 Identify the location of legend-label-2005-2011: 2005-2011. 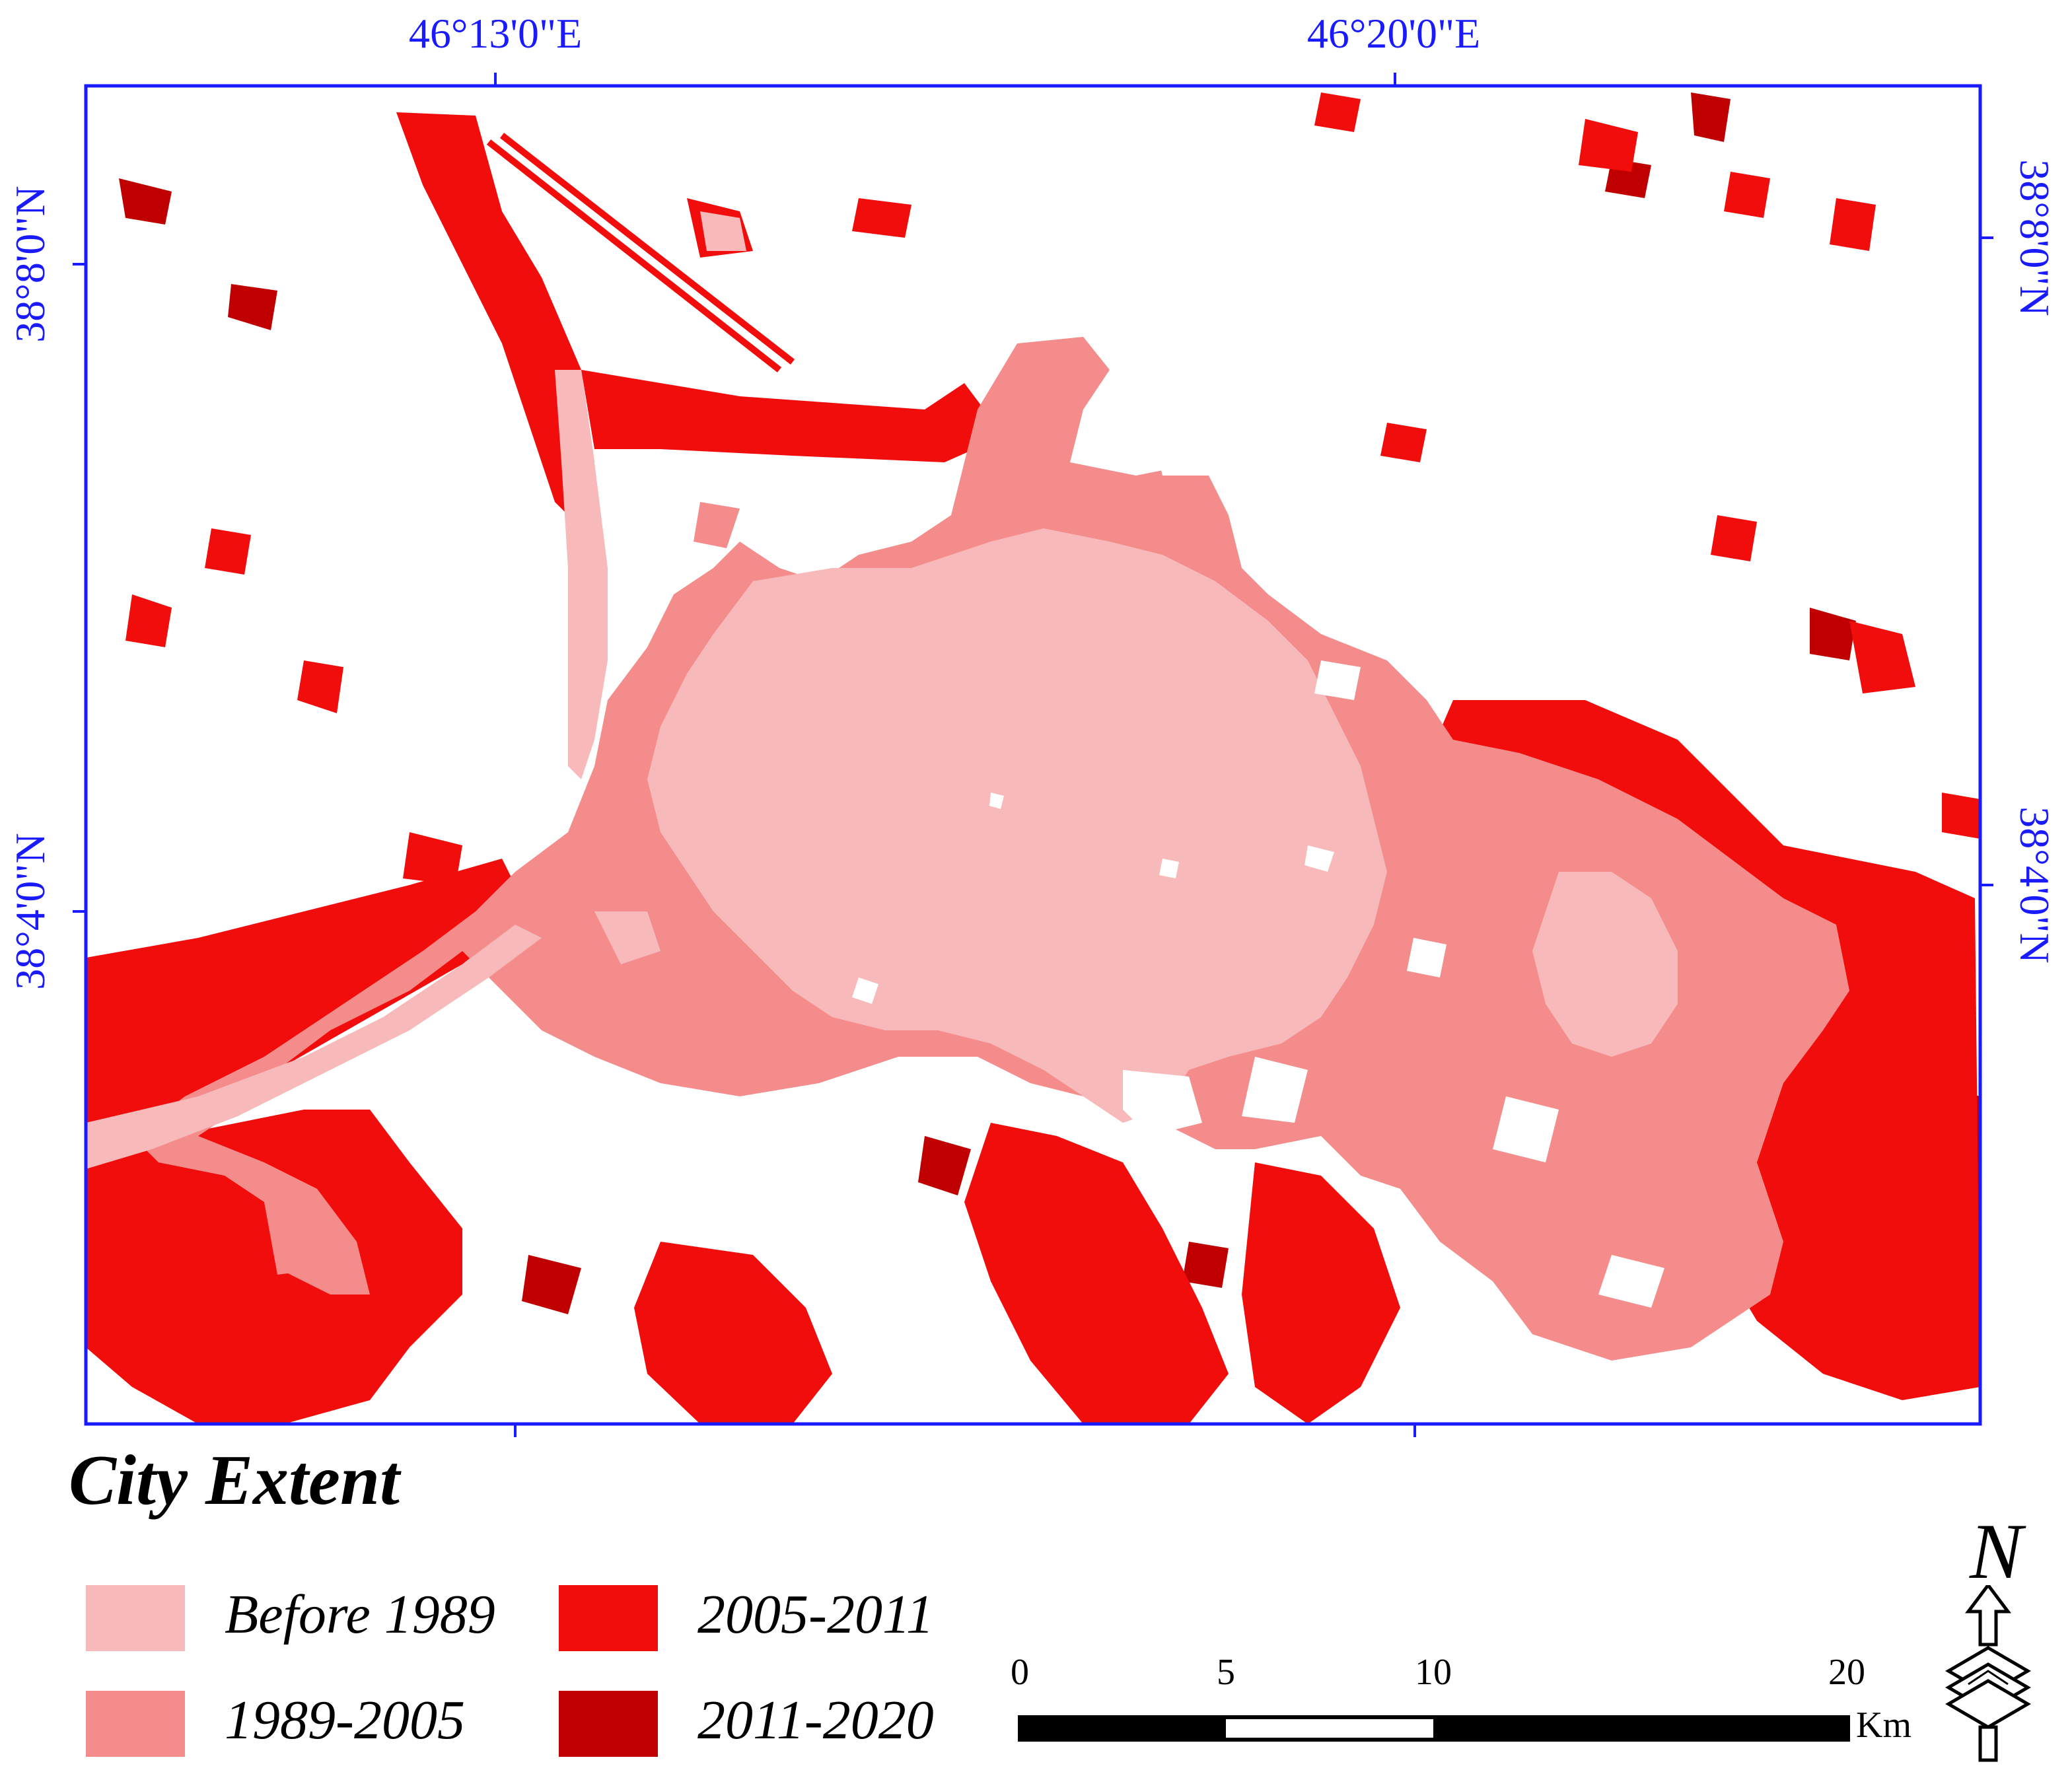
(815, 1614).